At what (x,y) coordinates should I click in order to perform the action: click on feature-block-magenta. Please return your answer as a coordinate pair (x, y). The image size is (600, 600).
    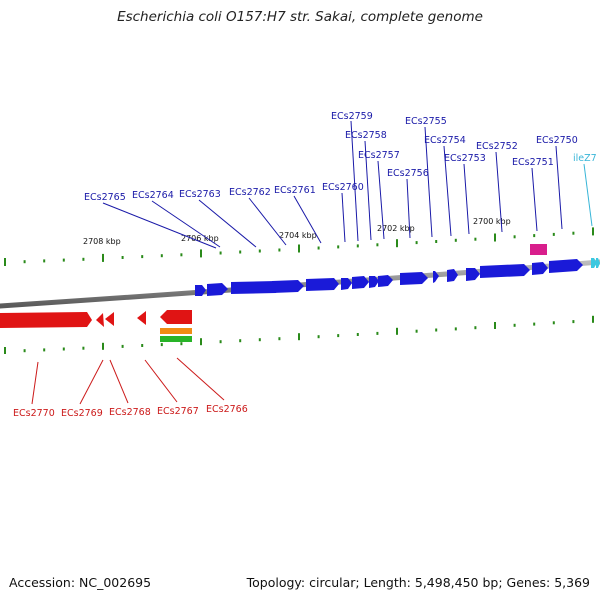
    Looking at the image, I should click on (538, 249).